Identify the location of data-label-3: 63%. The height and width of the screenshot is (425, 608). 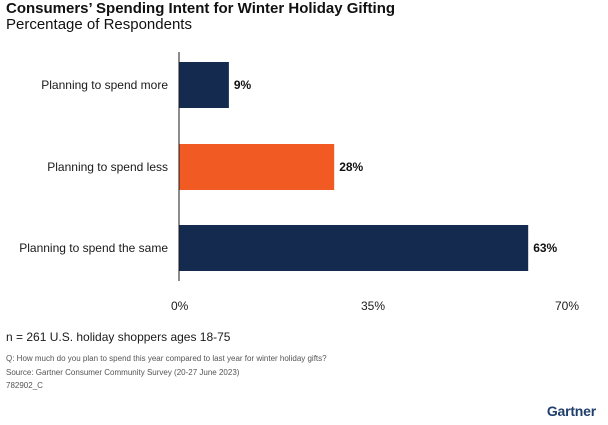
(545, 248).